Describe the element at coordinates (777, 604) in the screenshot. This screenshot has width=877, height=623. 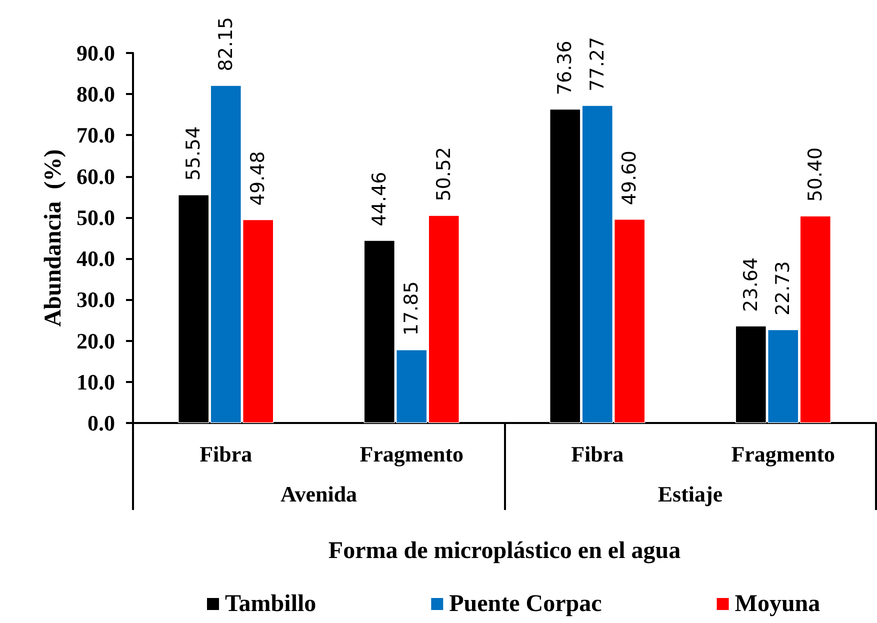
I see `legend-label: Moyuna` at that location.